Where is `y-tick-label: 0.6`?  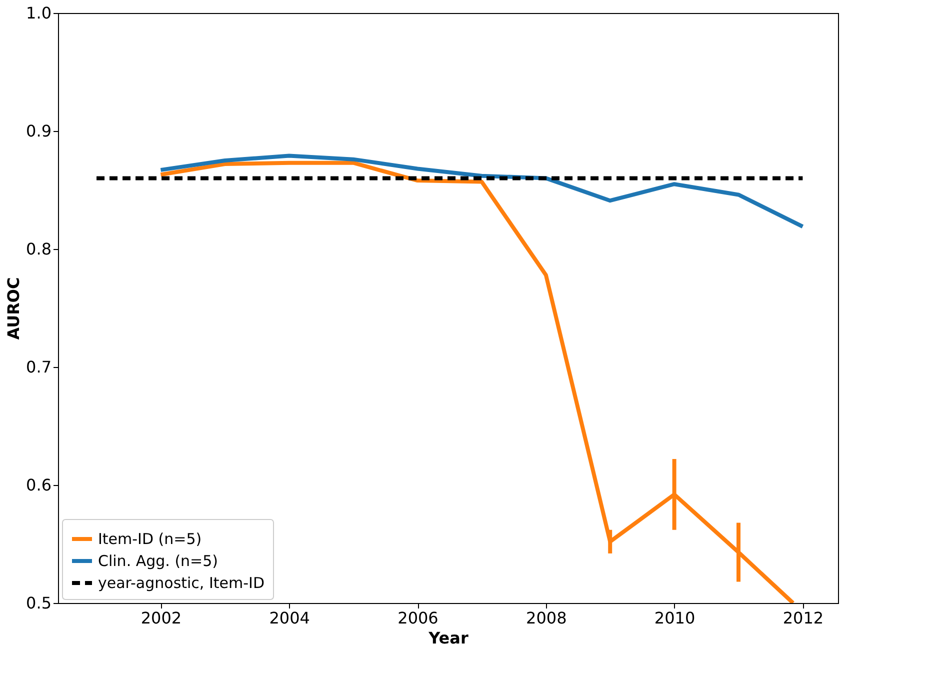 y-tick-label: 0.6 is located at coordinates (39, 485).